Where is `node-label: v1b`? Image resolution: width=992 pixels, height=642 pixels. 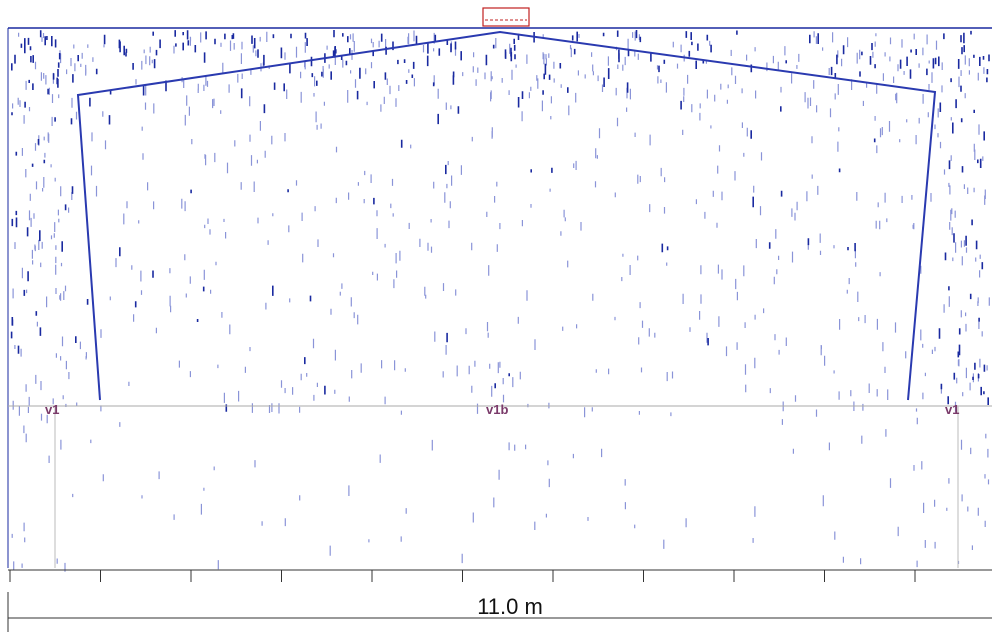 node-label: v1b is located at coordinates (497, 409).